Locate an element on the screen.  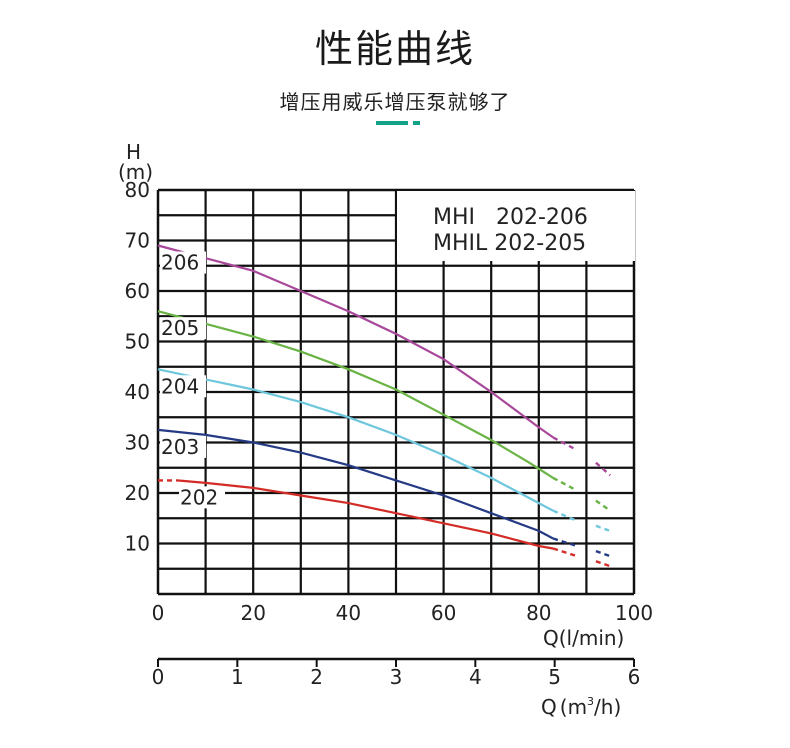
x-tick-label: 60 is located at coordinates (443, 613).